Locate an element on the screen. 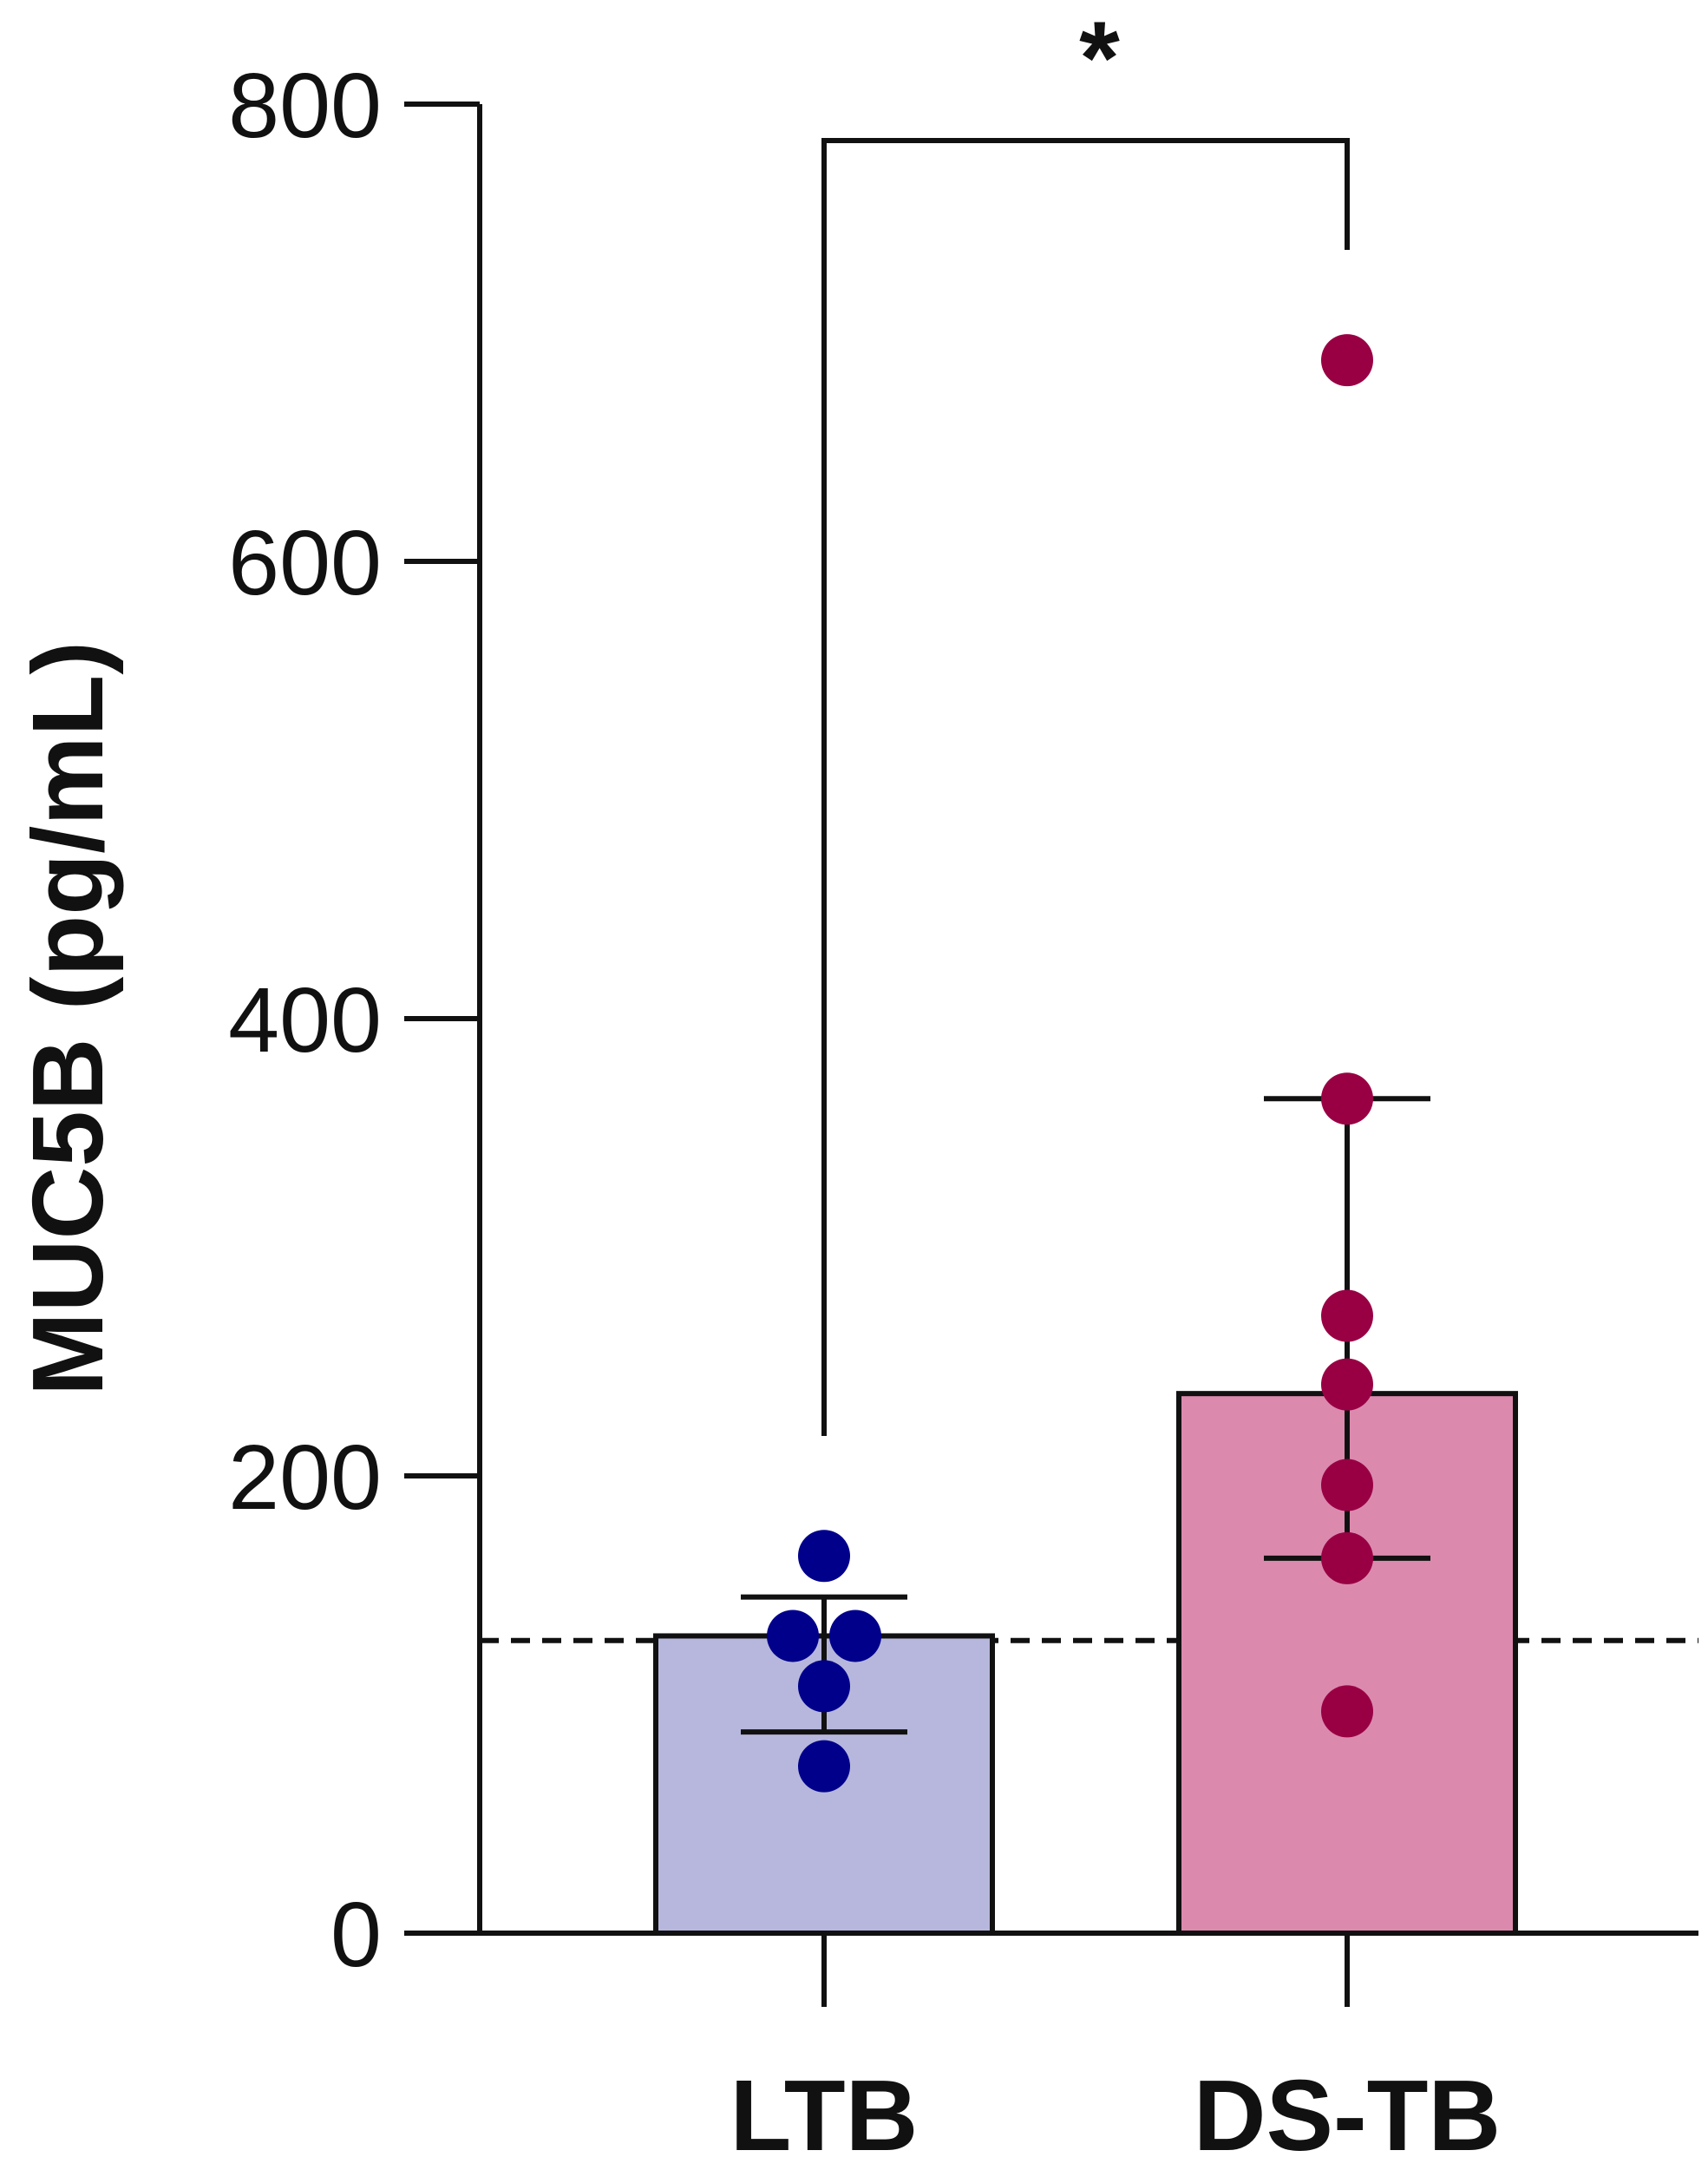  y-axis-title: MUC5B (pg/mL) is located at coordinates (67, 1018).